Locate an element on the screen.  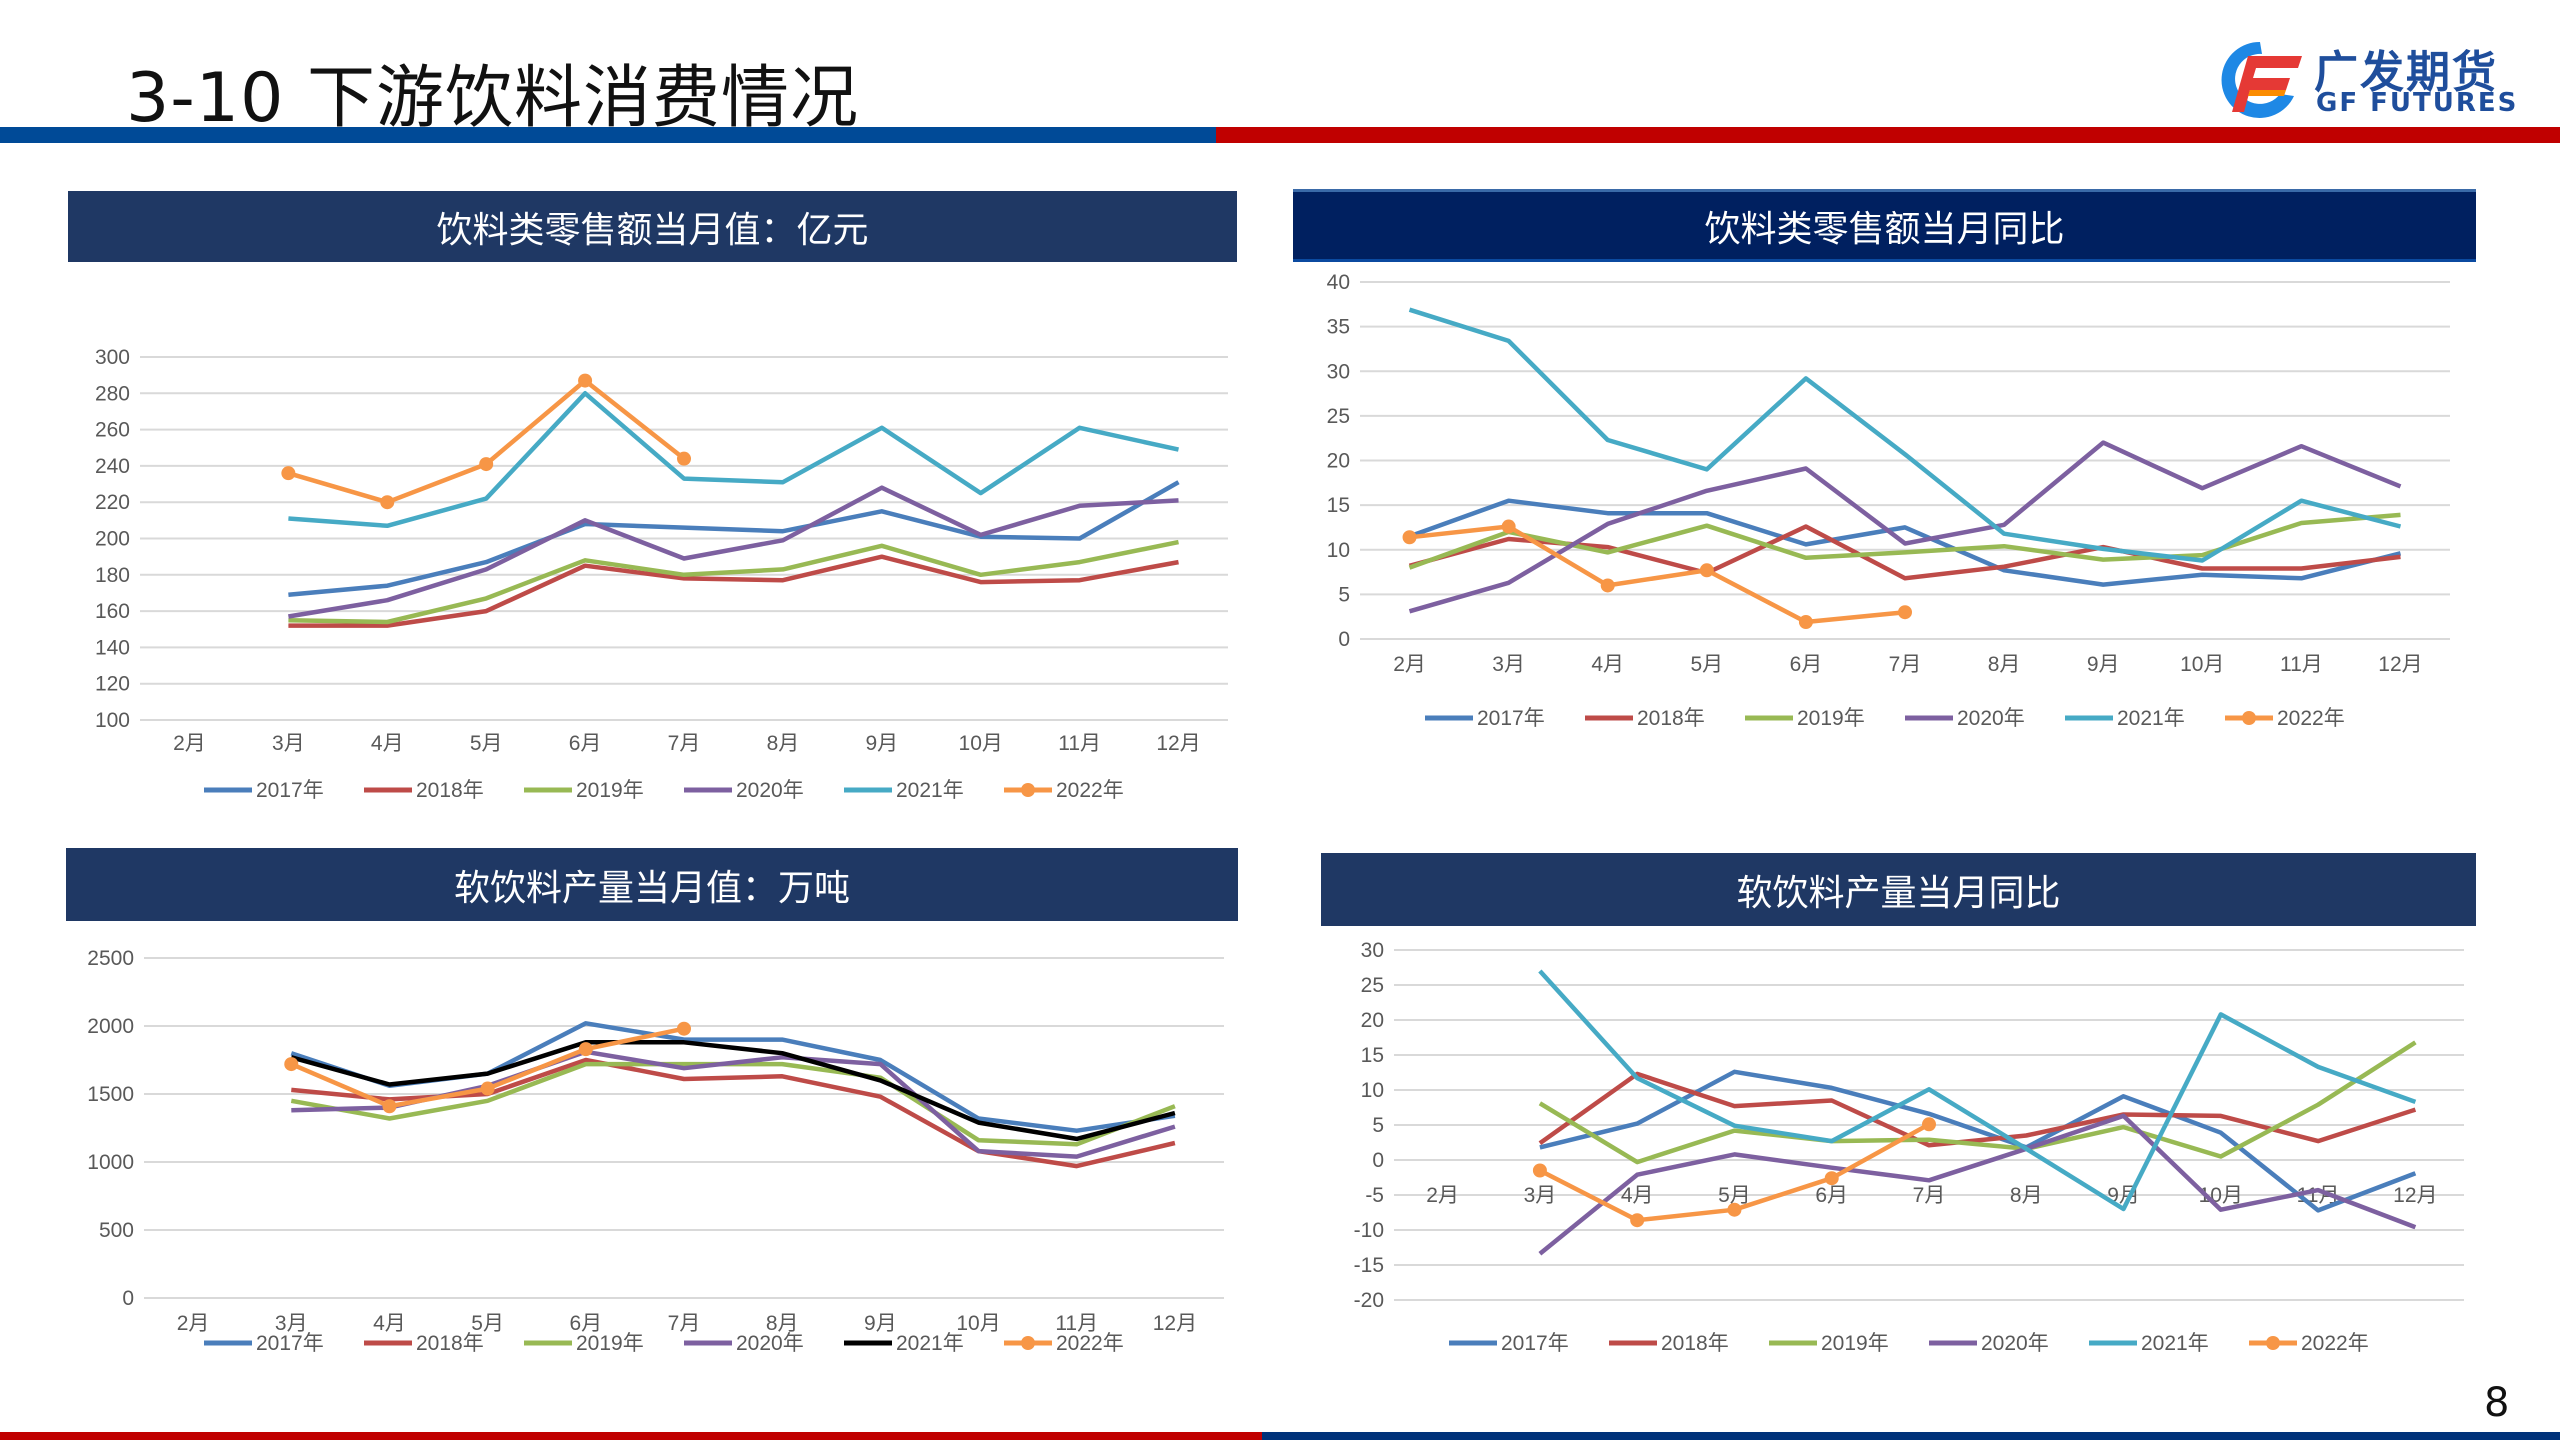
footer-divider-red is located at coordinates (631, 1436).